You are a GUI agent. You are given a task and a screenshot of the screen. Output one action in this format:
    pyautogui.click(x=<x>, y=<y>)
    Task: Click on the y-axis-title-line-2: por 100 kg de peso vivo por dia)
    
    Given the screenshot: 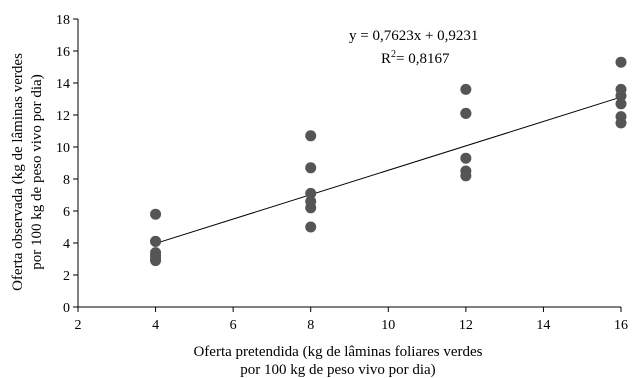 What is the action you would take?
    pyautogui.click(x=37, y=171)
    